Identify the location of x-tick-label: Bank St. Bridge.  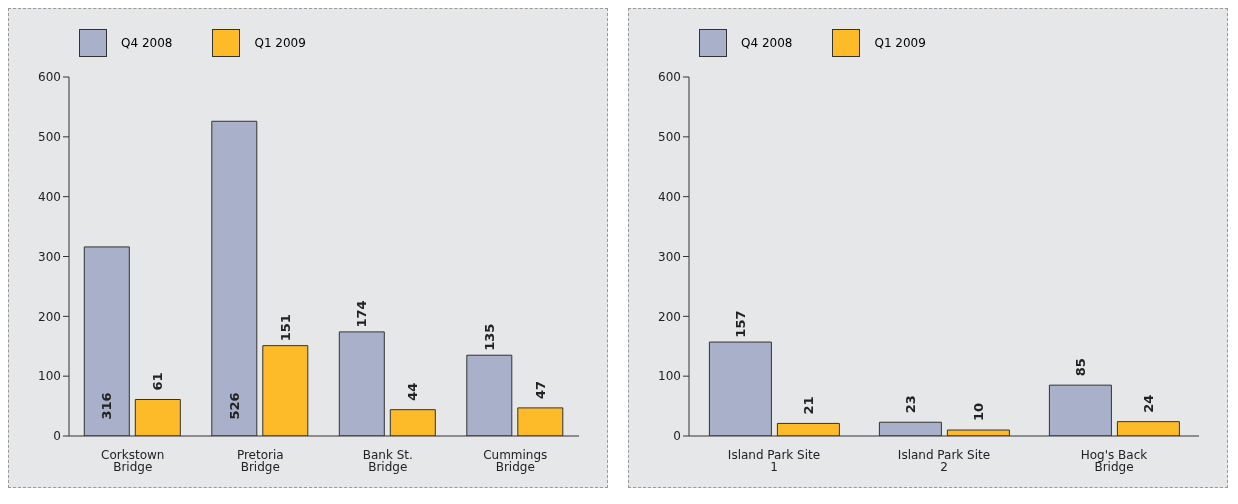
(387, 460).